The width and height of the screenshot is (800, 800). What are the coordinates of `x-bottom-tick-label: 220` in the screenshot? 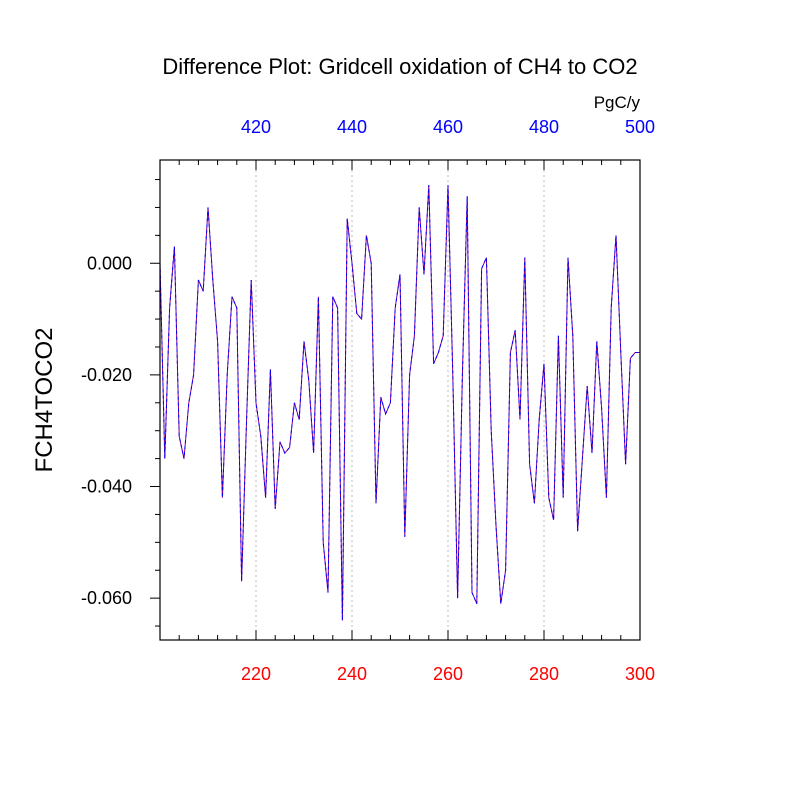 It's located at (256, 674).